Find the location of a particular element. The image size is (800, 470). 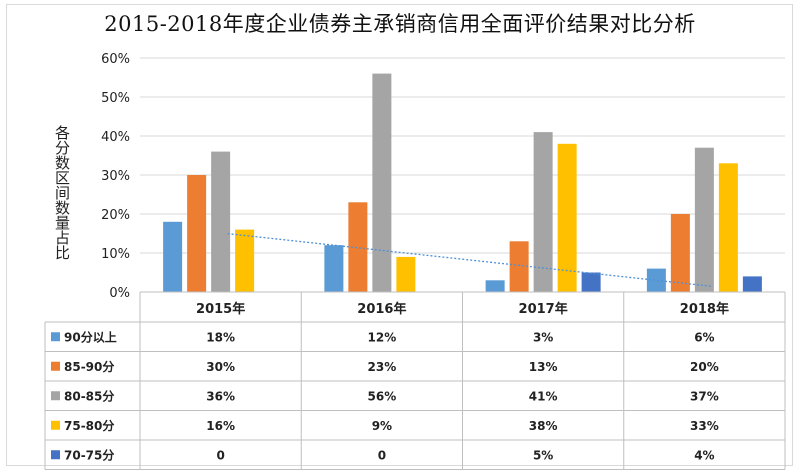

y-axis-label: 各分数区间数量占比 is located at coordinates (62, 192).